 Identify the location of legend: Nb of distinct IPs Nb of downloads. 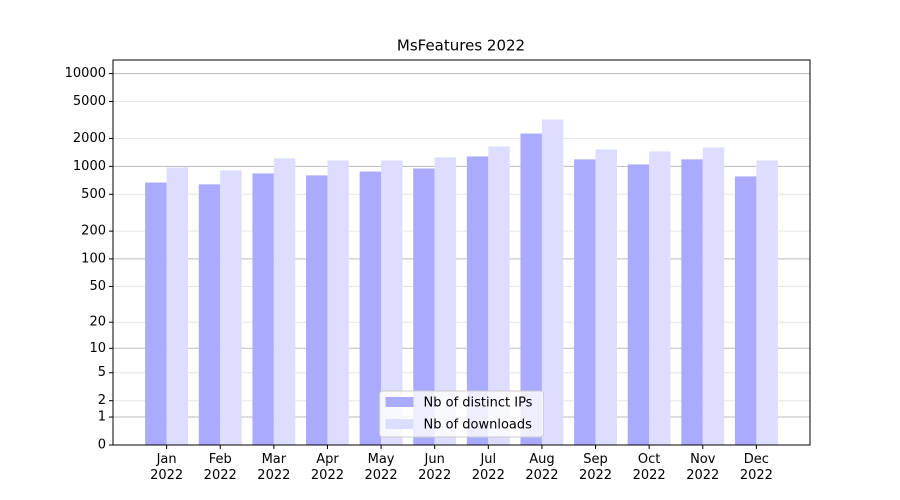
(461, 414).